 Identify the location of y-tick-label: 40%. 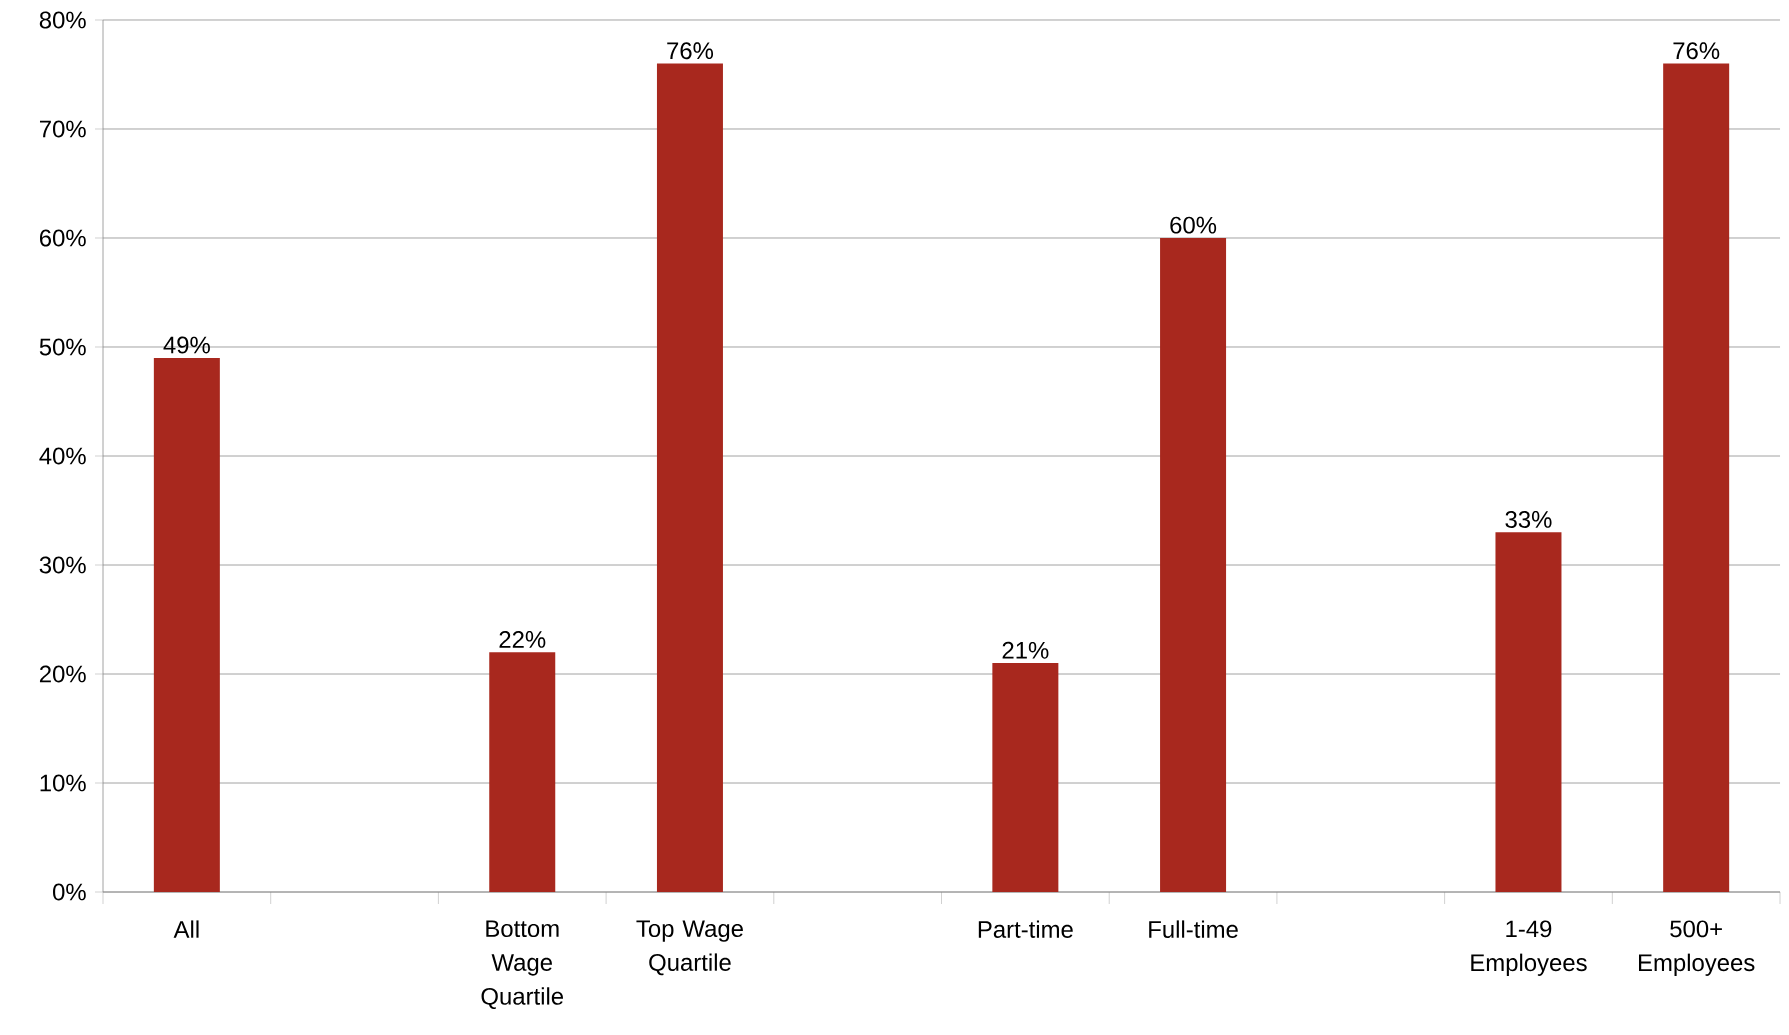
(62, 456).